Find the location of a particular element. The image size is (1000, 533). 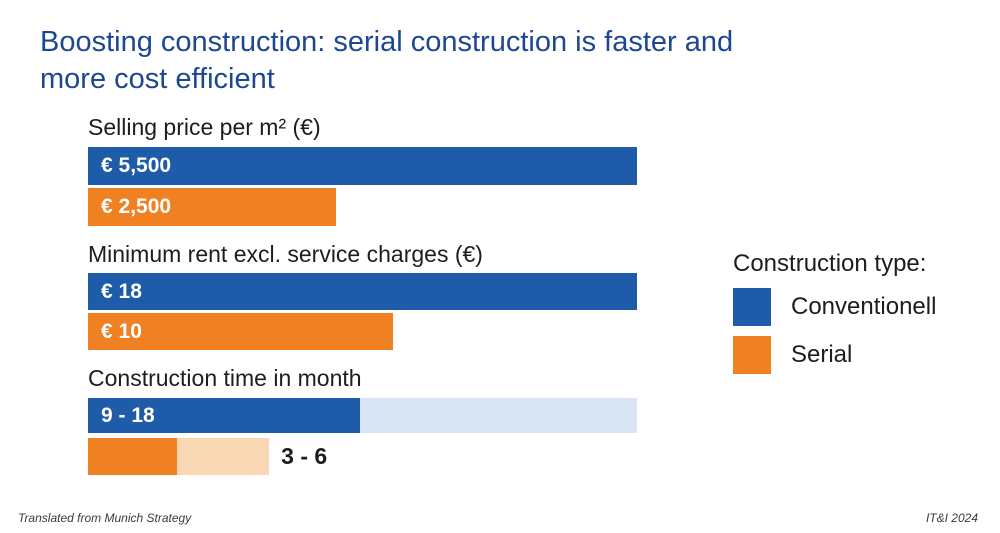

footer-publication-note: IT&I 2024 is located at coordinates (951, 518).